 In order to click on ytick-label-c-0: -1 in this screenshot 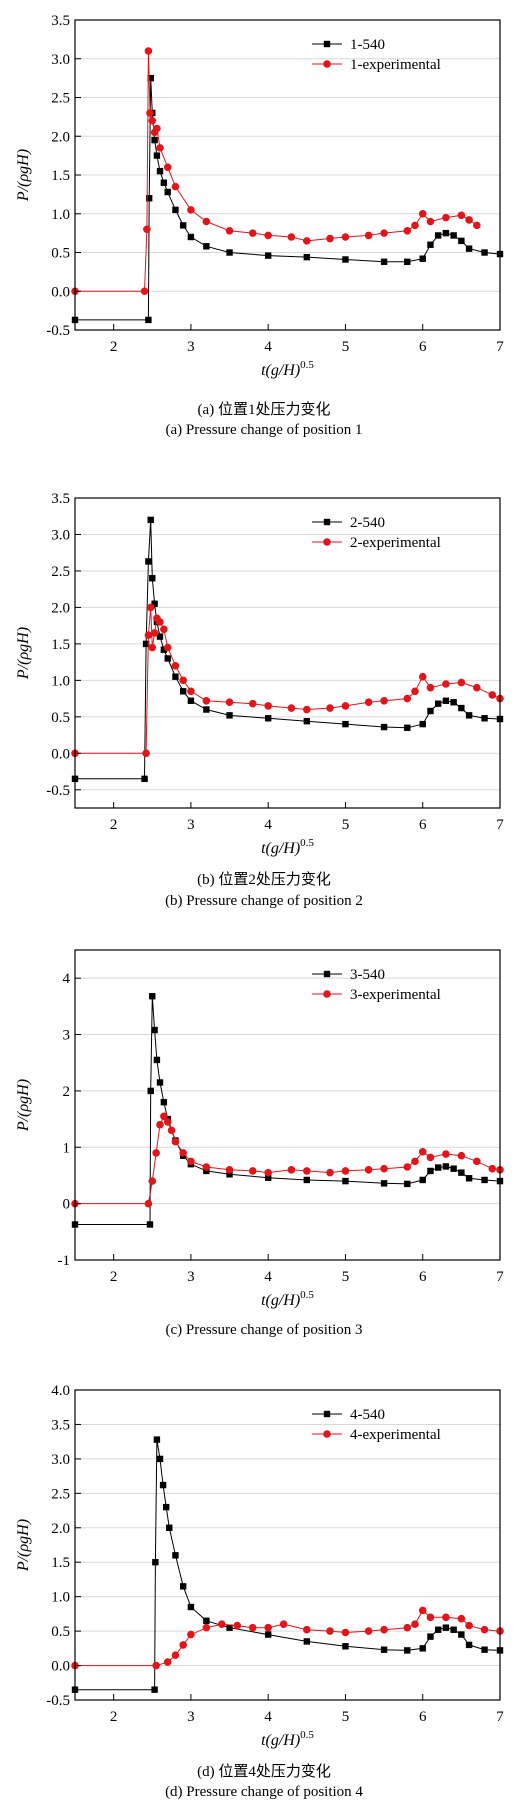, I will do `click(64, 1261)`.